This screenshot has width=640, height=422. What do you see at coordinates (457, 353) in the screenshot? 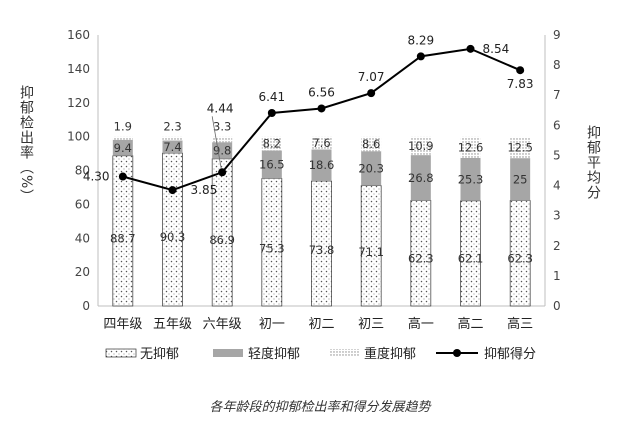
I see `legend-marker-line` at bounding box center [457, 353].